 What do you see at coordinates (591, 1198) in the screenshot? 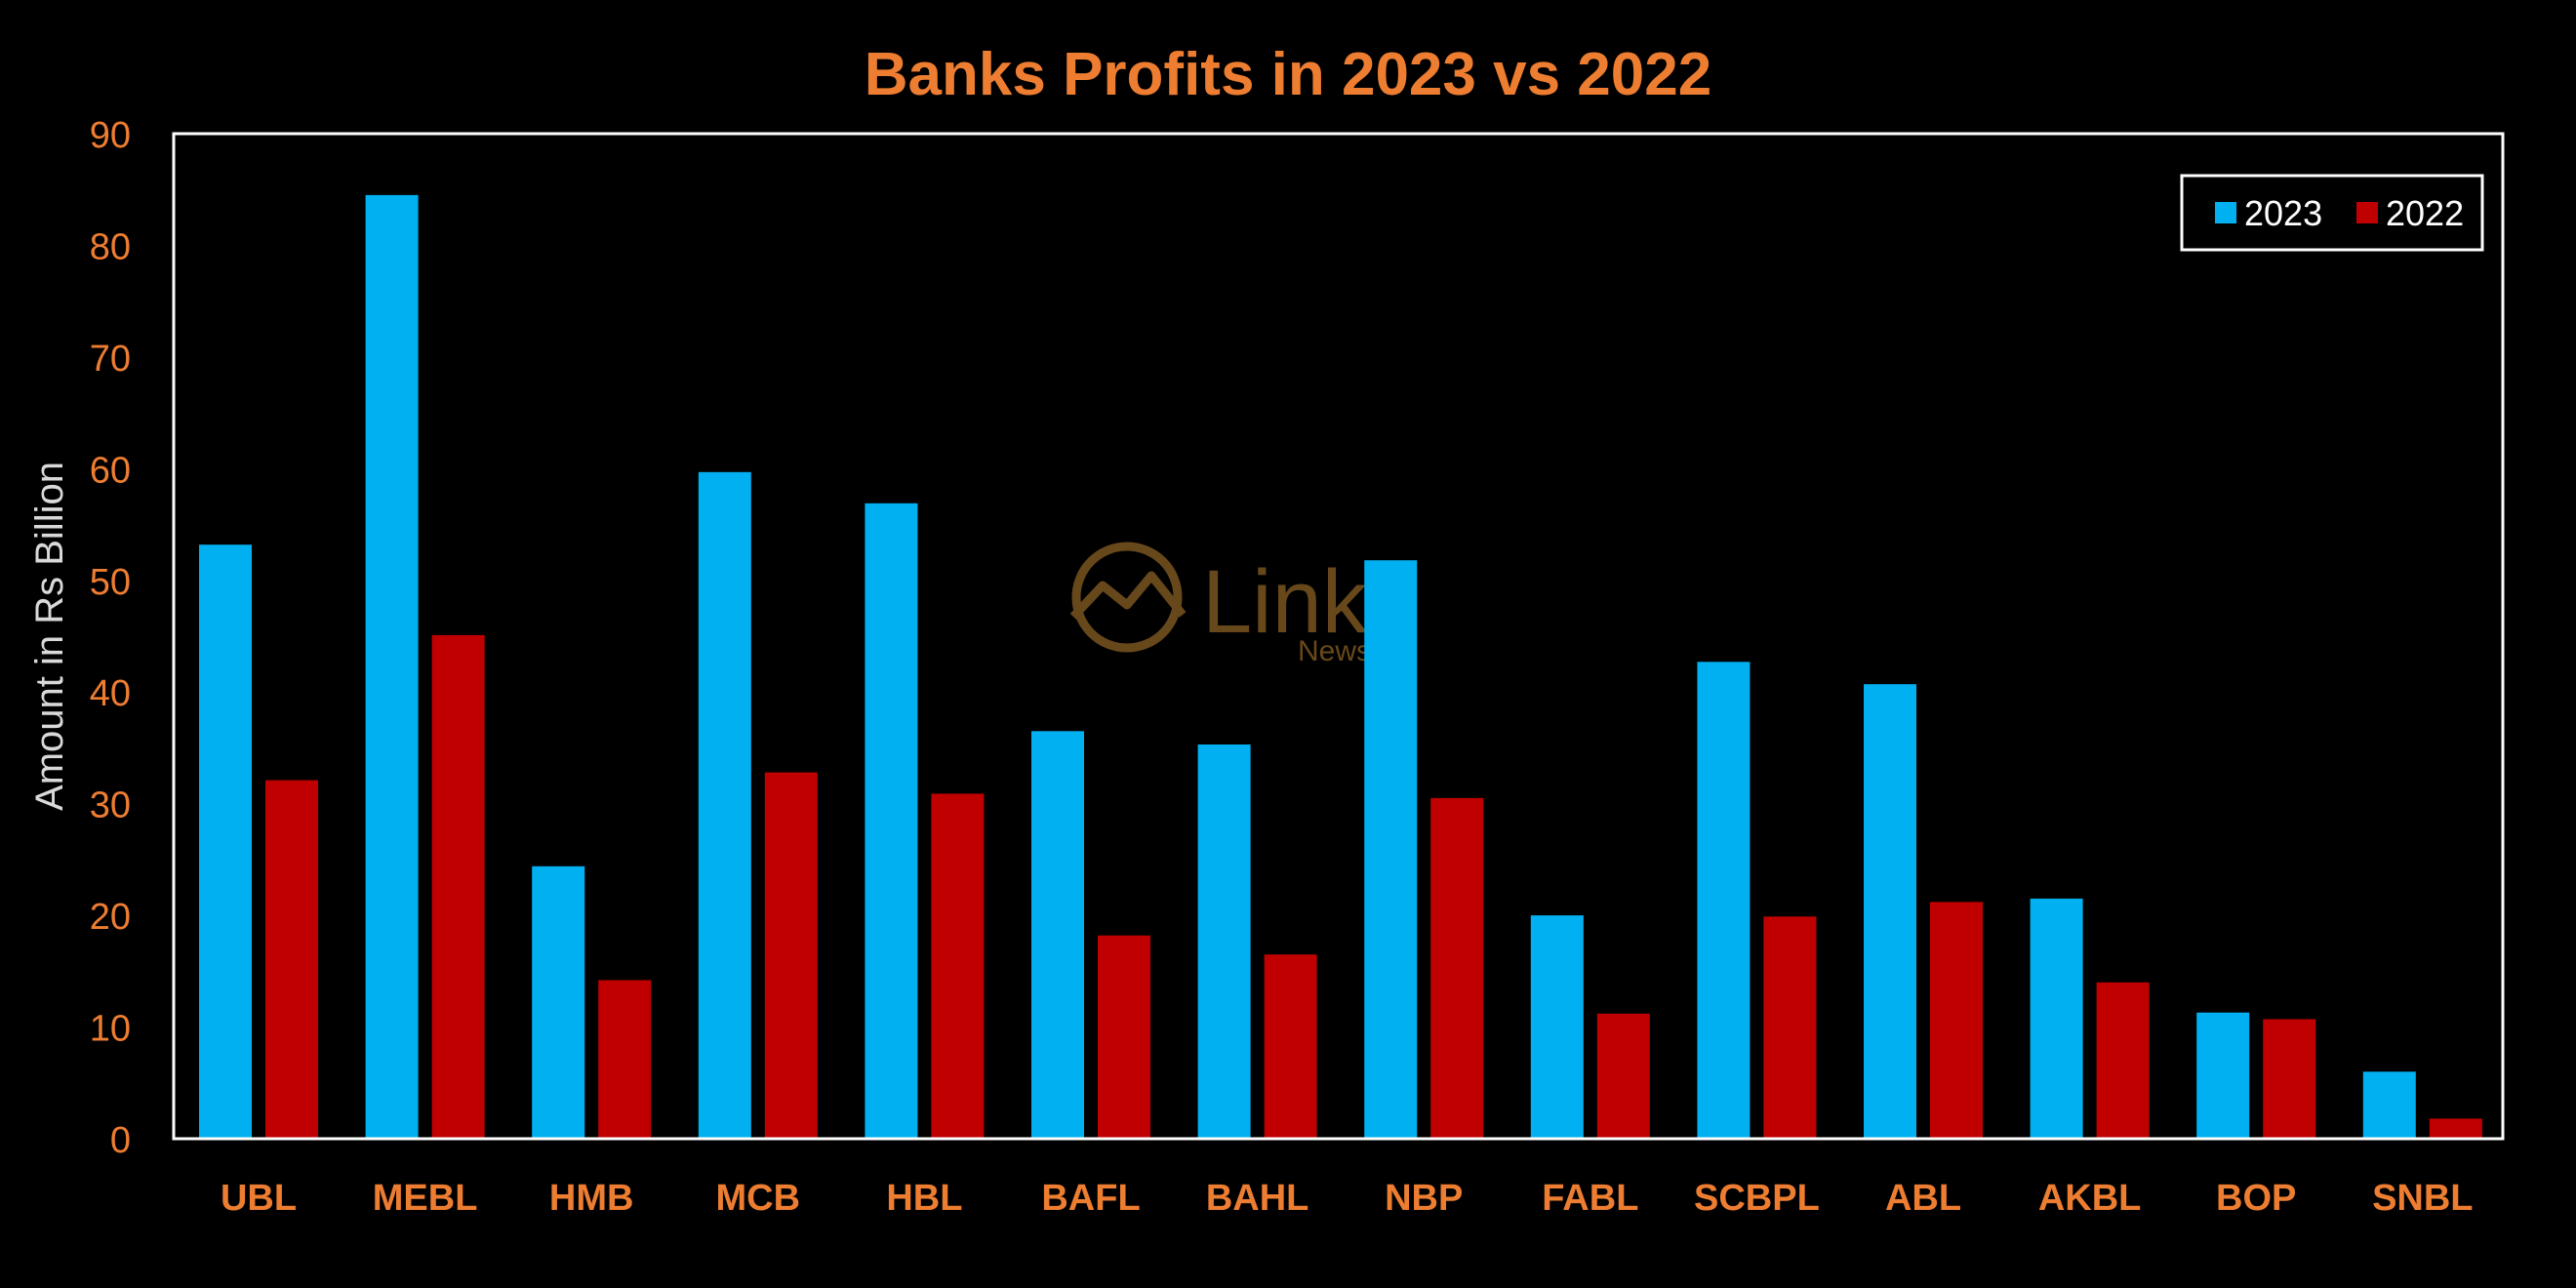
I see `x-category-label: HMB` at bounding box center [591, 1198].